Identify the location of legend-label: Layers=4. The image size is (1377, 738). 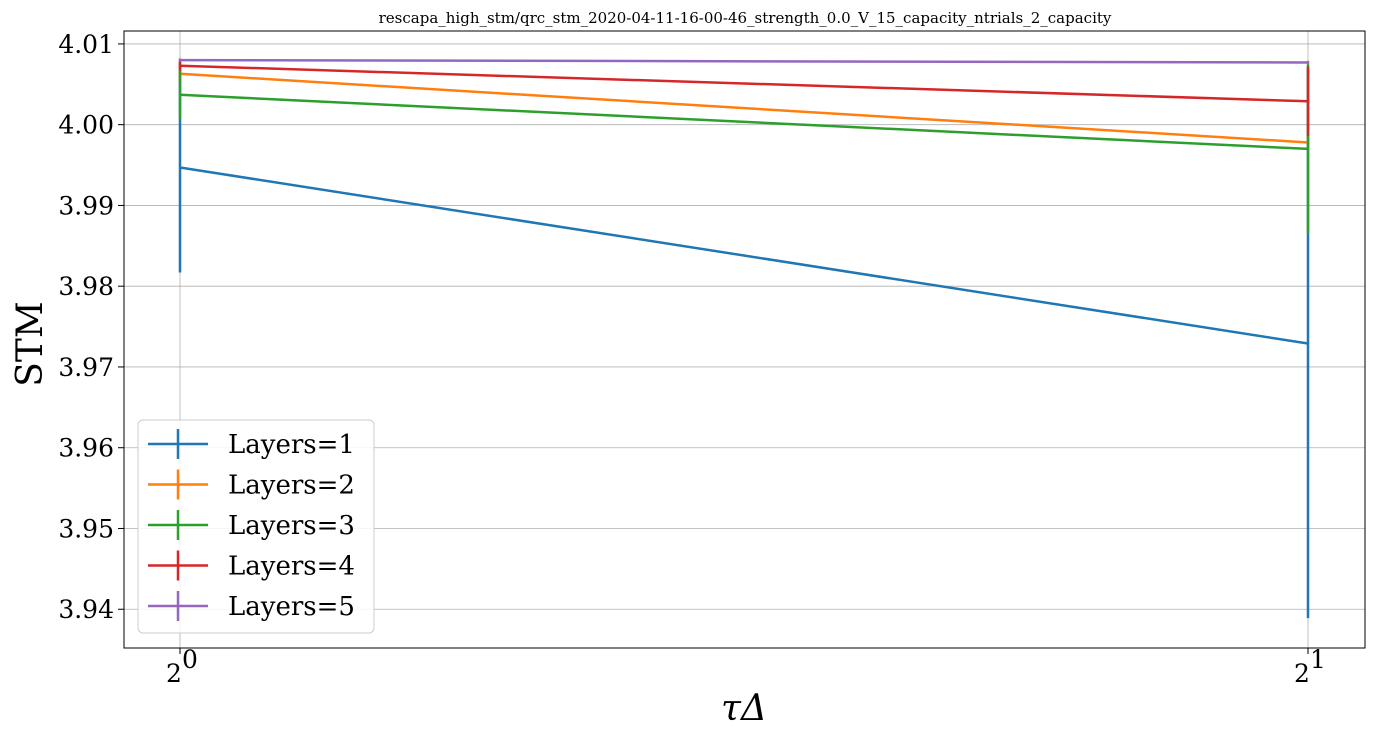
(291, 567).